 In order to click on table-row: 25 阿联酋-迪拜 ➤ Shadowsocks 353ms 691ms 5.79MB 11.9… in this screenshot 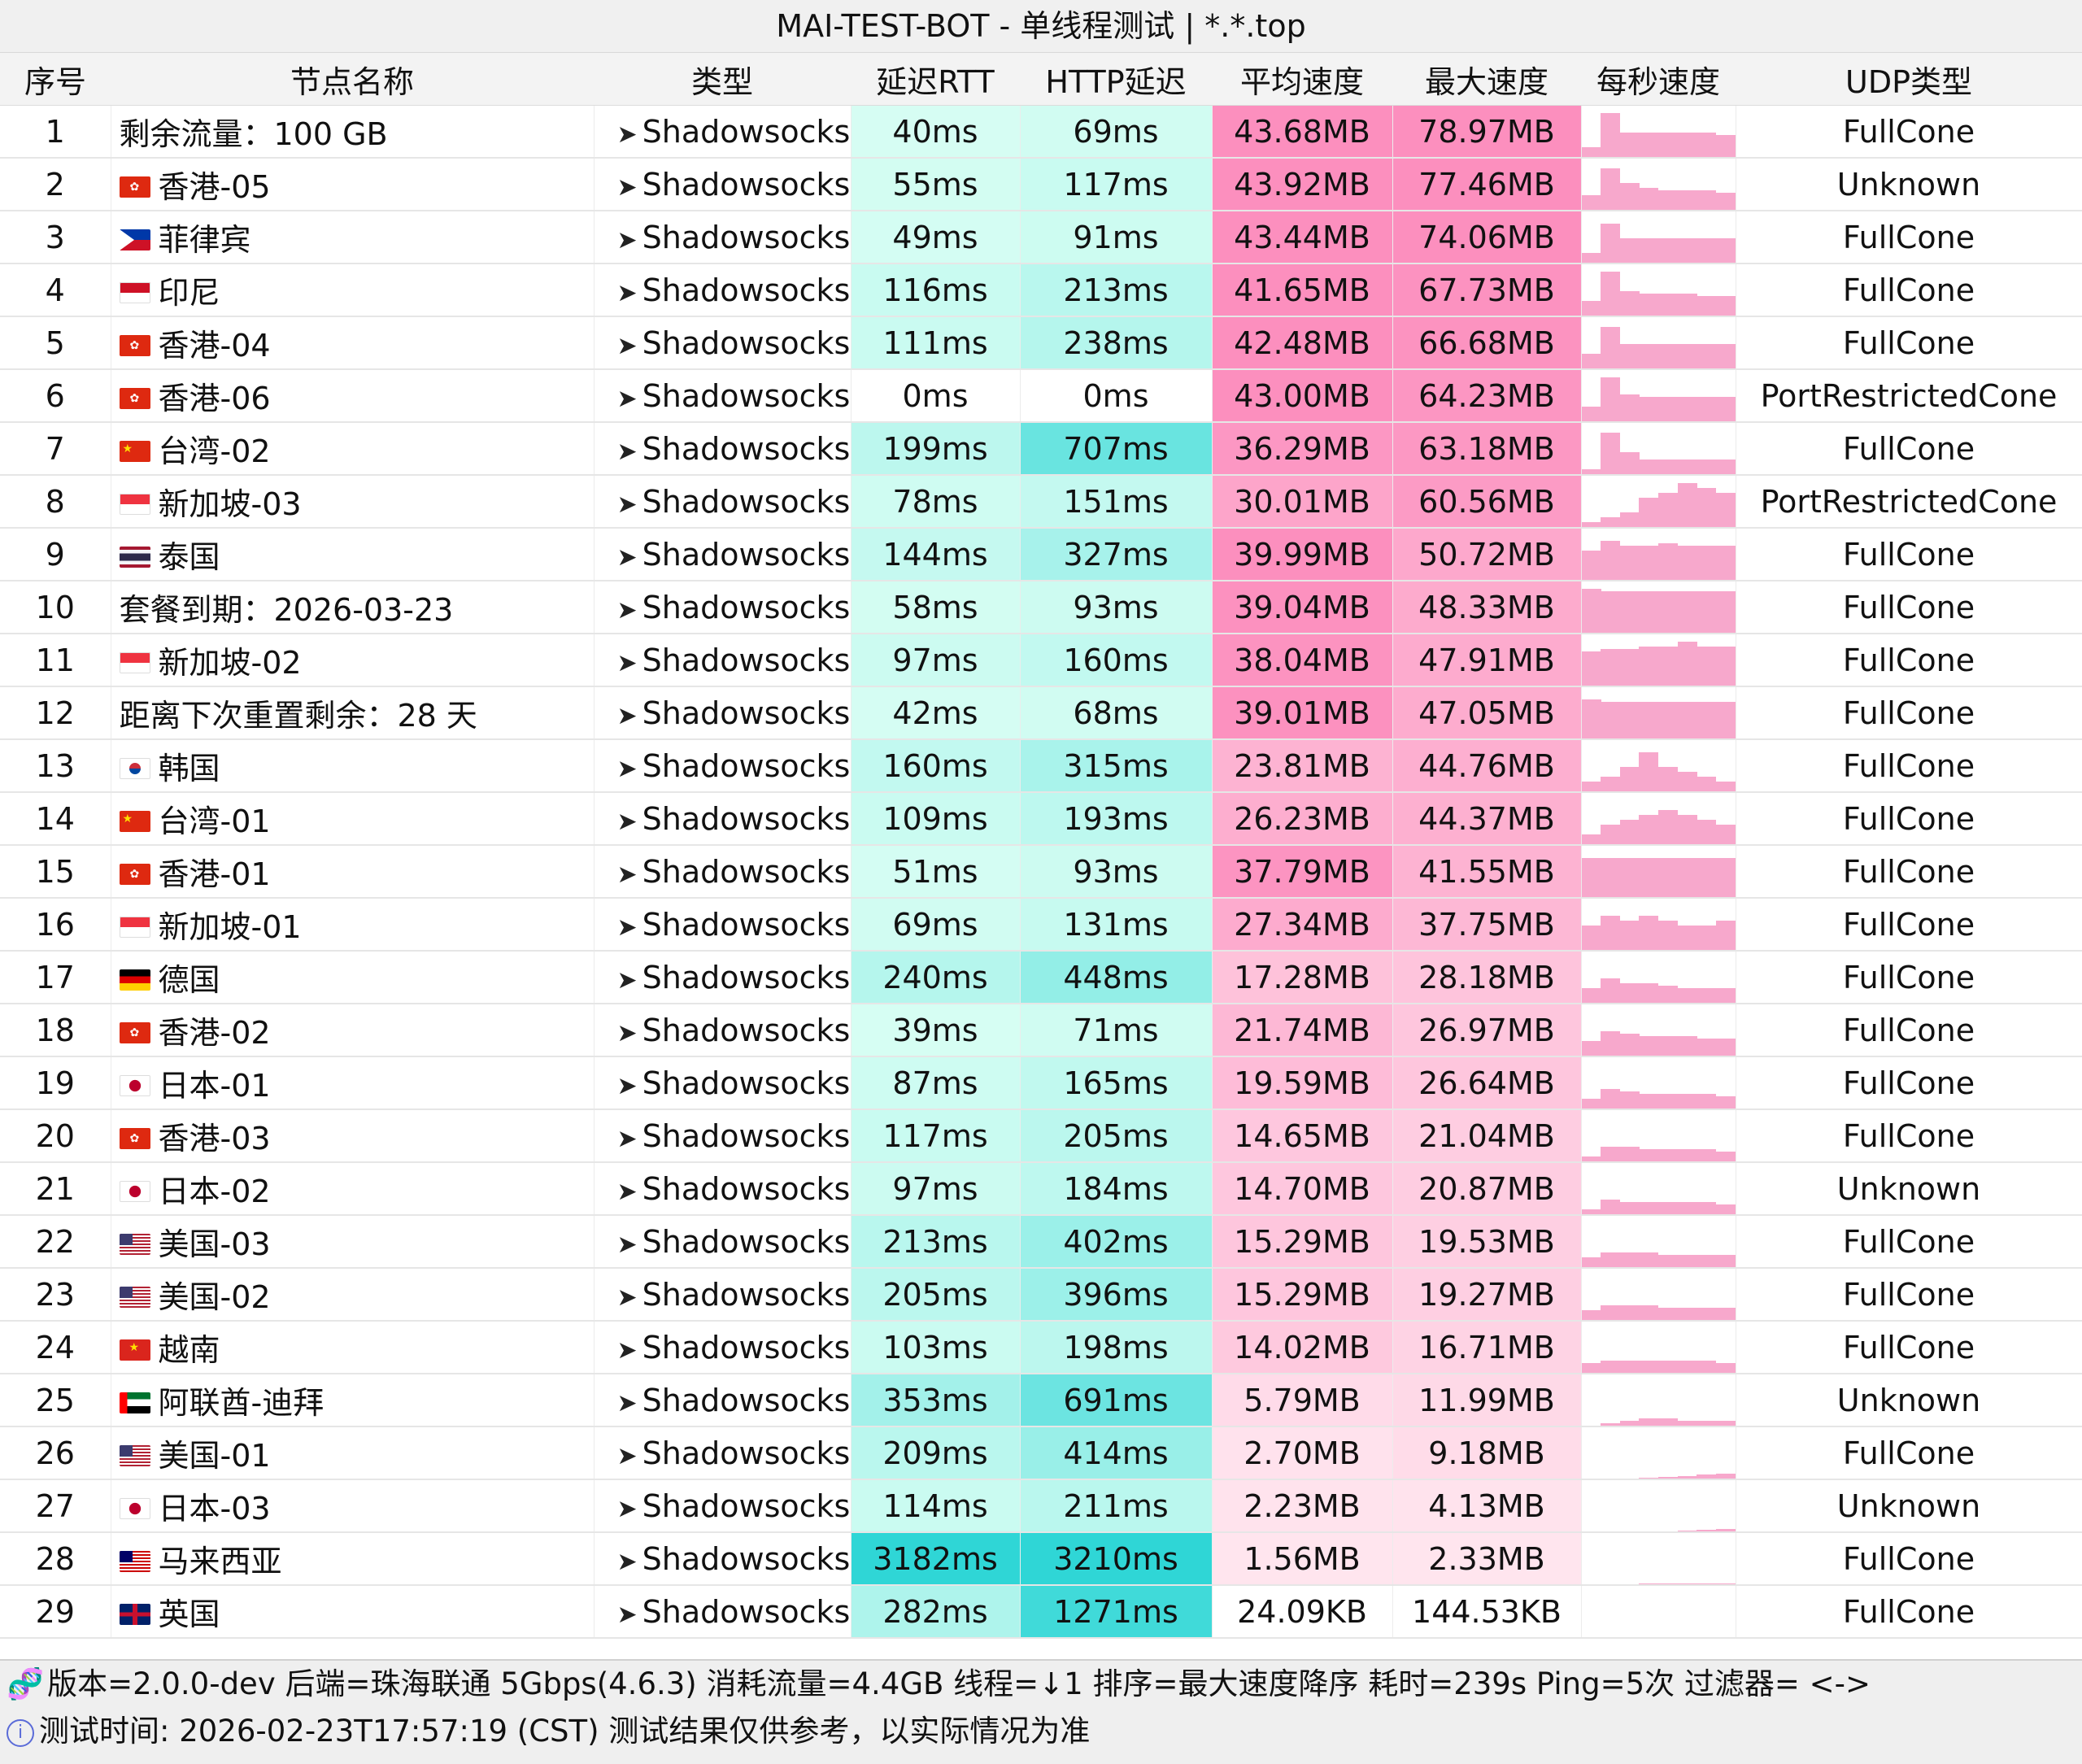, I will do `click(1041, 1400)`.